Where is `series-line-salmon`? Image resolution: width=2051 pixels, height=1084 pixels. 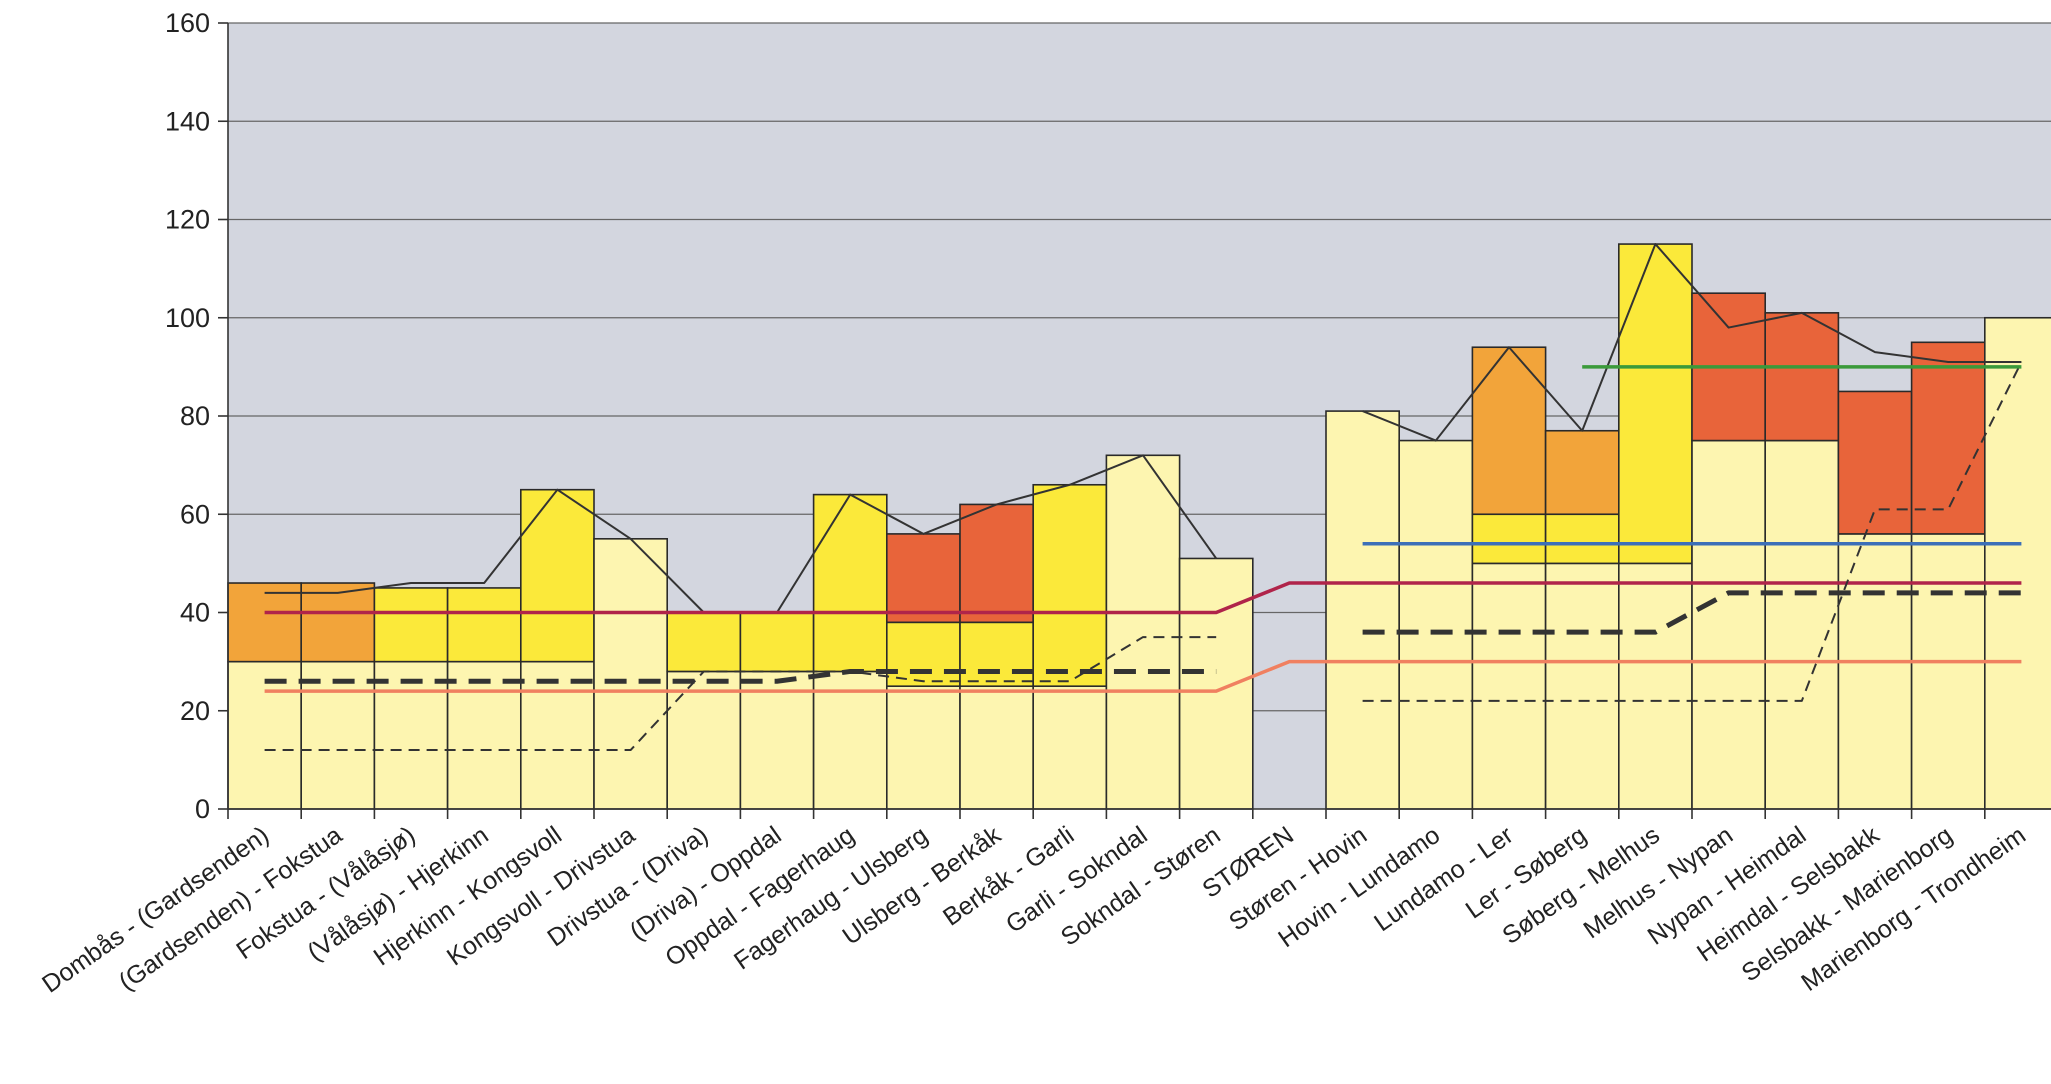
series-line-salmon is located at coordinates (1143, 676).